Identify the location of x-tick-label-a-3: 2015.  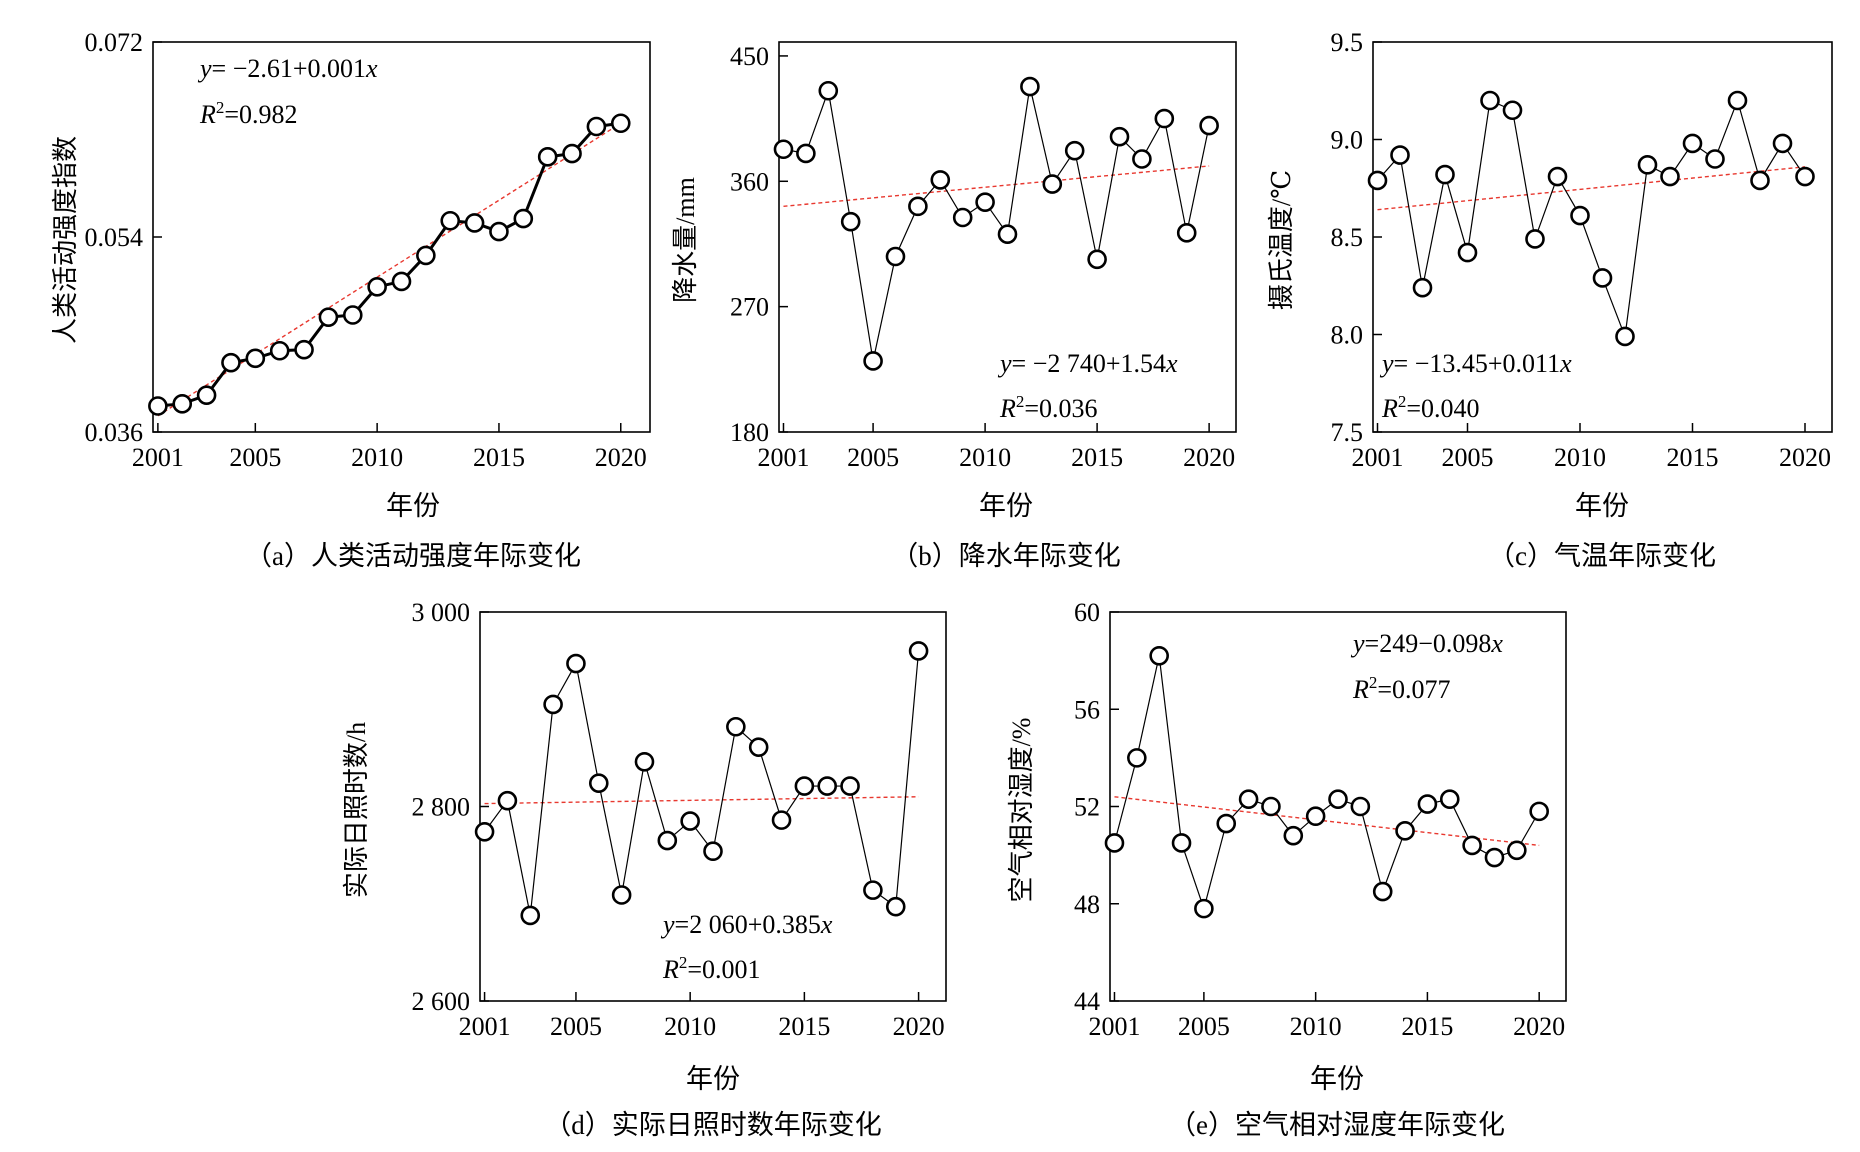
(499, 457).